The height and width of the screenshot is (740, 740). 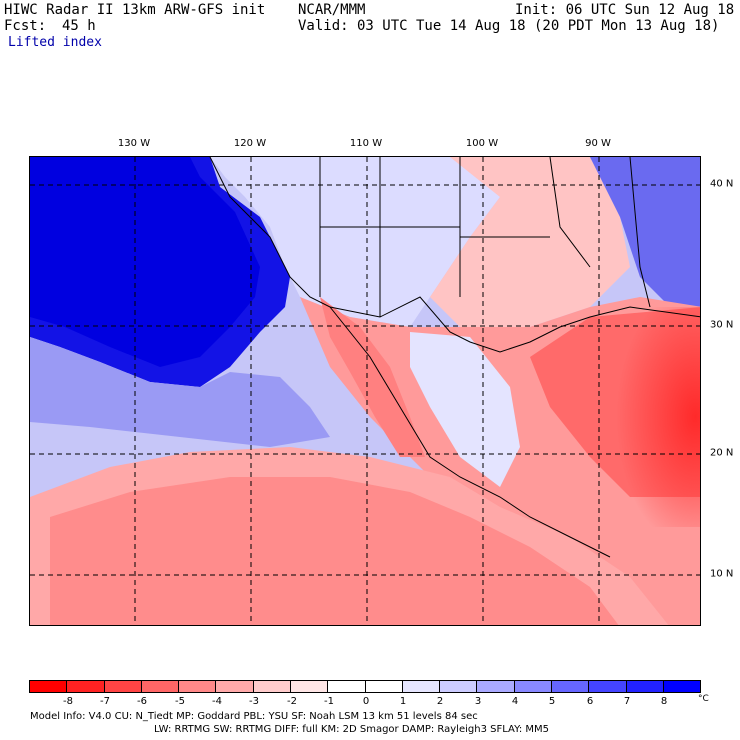 I want to click on lon-label-90w: 90 W, so click(x=598, y=143).